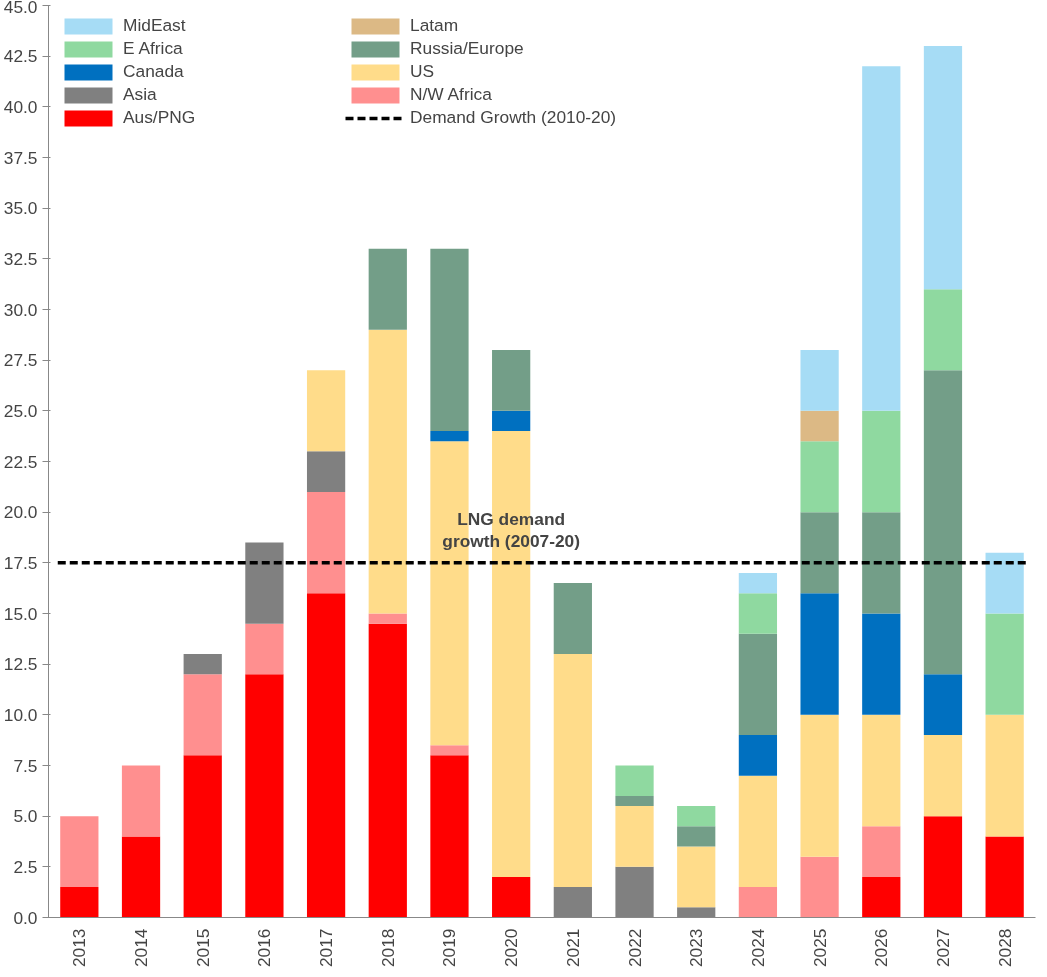  I want to click on y-tick-label: 45.0, so click(20, 8).